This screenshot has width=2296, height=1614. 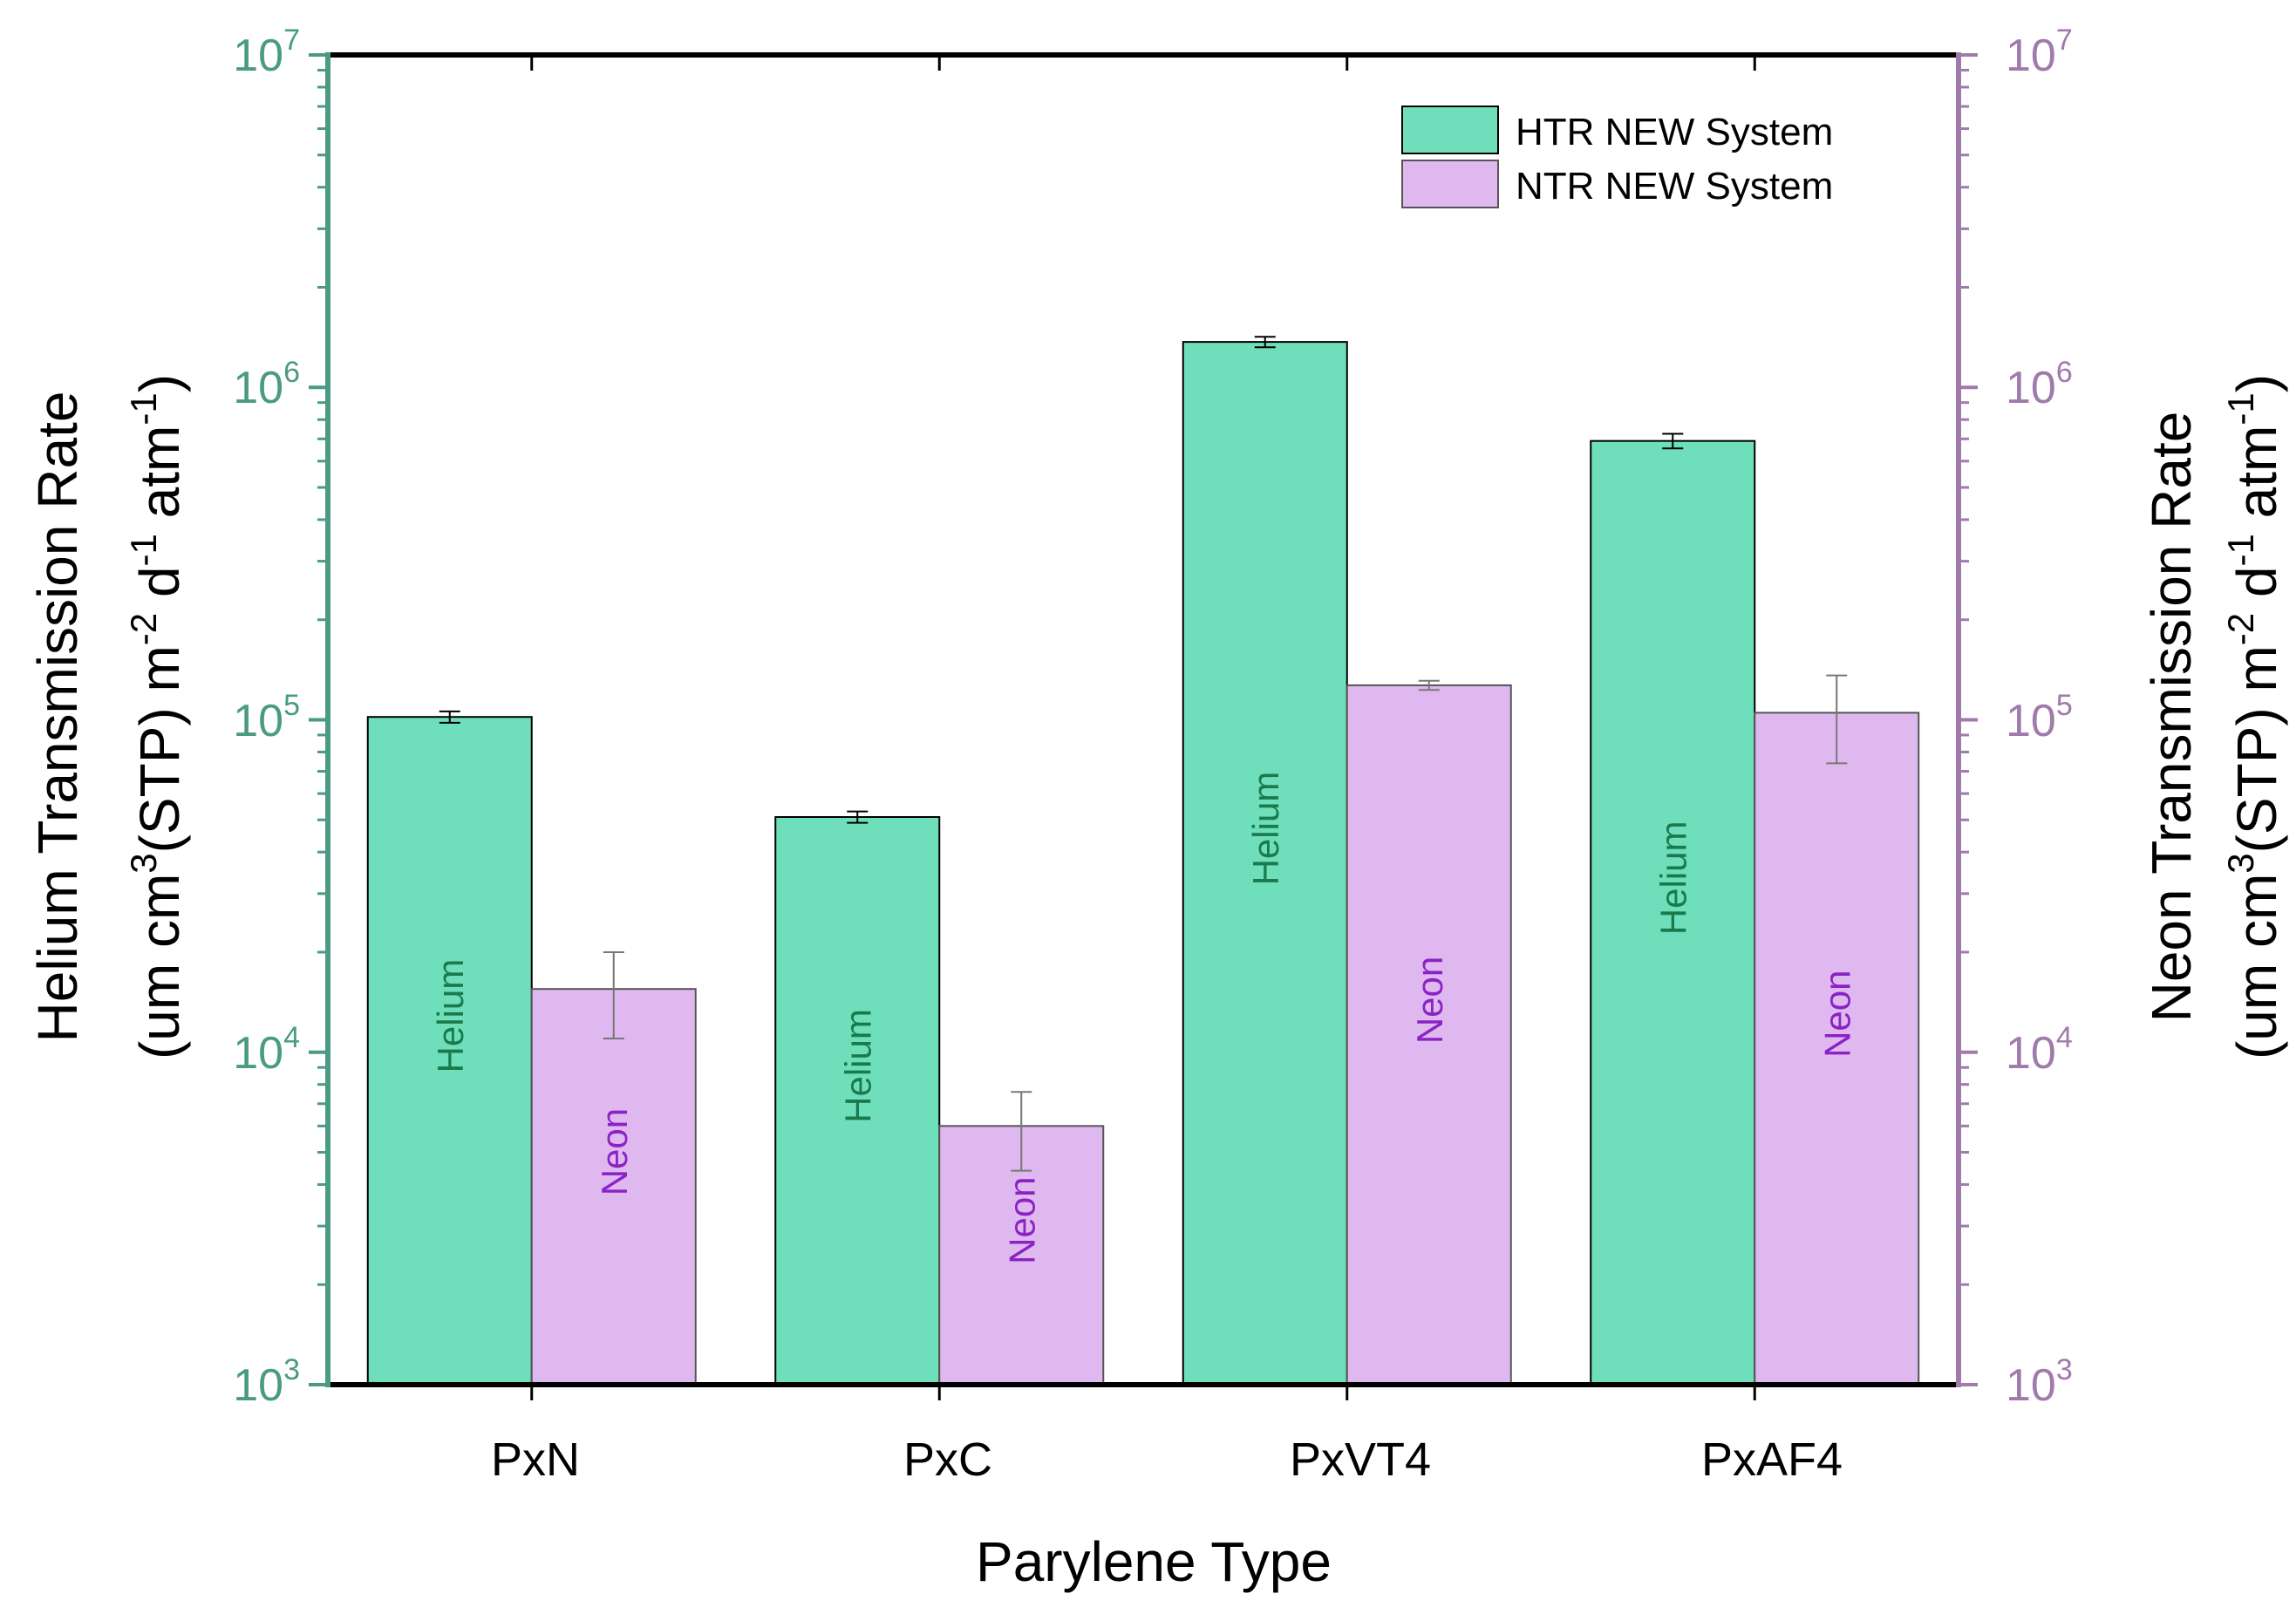 I want to click on bar-label-helium-pxvt4: Helium, so click(x=1265, y=829).